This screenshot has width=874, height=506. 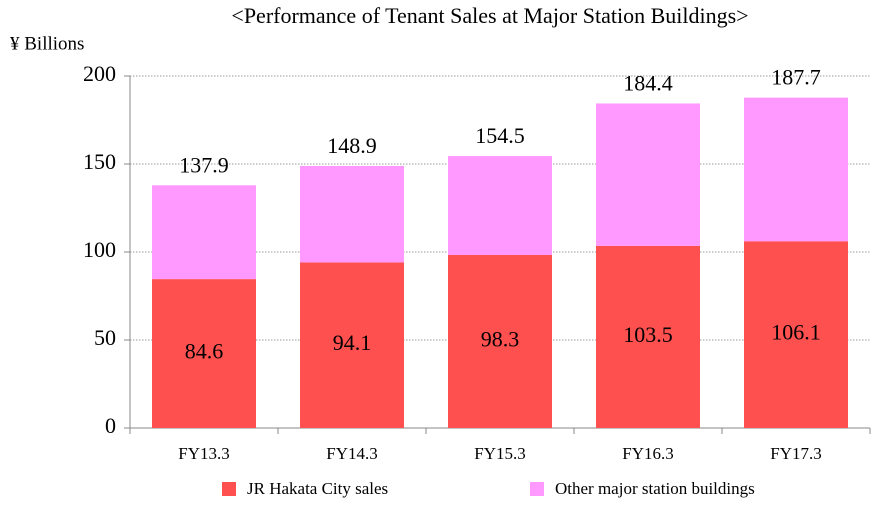 What do you see at coordinates (47, 43) in the screenshot?
I see `y-axis-label: ¥ Billions` at bounding box center [47, 43].